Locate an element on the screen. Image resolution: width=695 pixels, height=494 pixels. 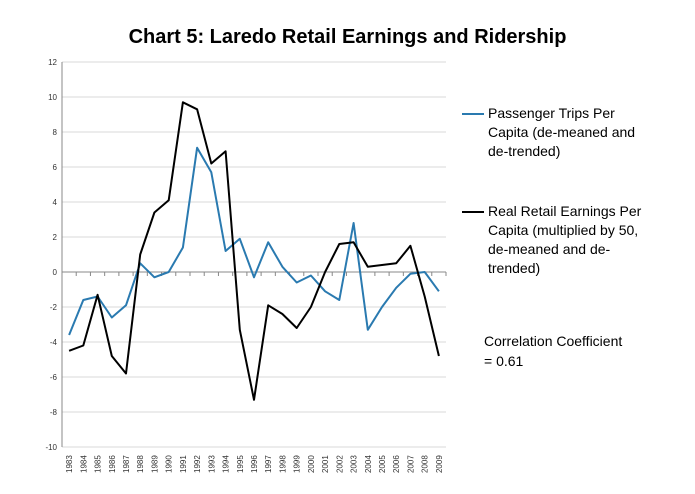
x-tick-label: 2002 is located at coordinates (339, 464).